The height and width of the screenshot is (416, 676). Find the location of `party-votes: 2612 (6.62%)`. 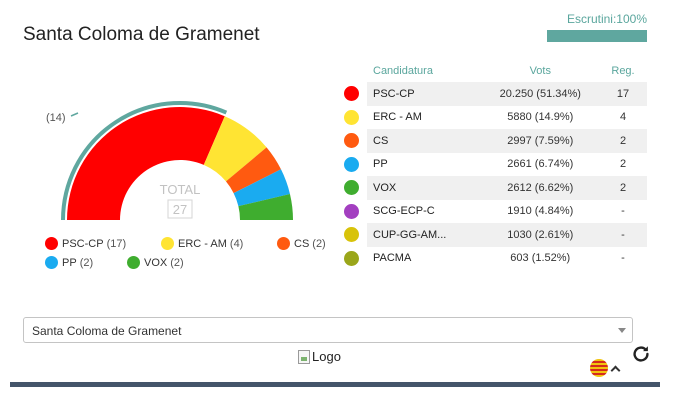

party-votes: 2612 (6.62%) is located at coordinates (540, 188).